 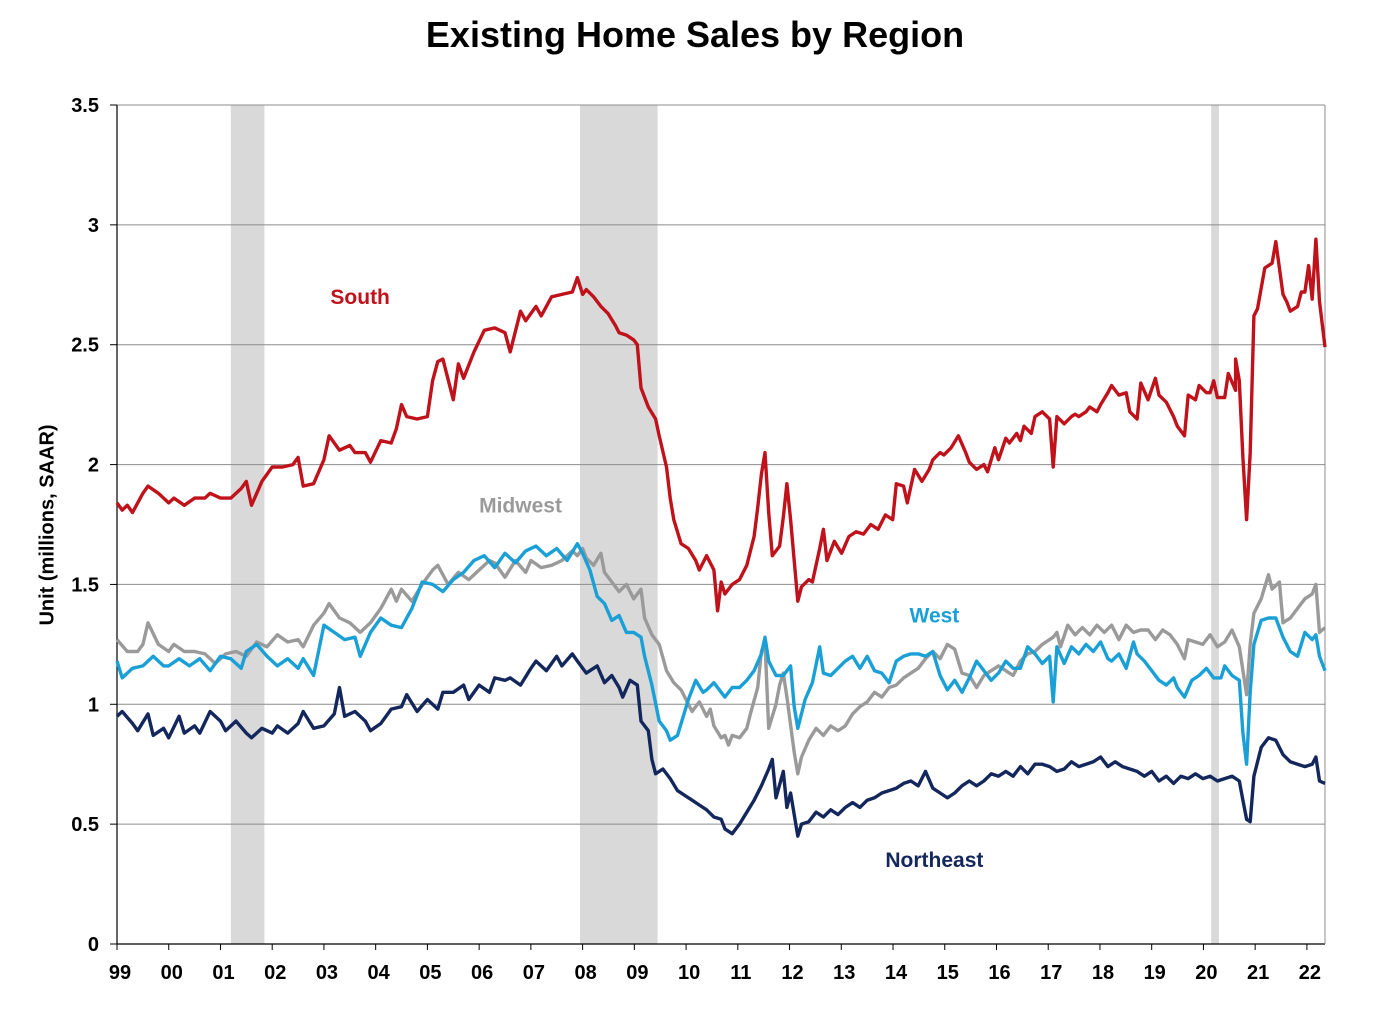 What do you see at coordinates (935, 616) in the screenshot?
I see `series-label-west: West` at bounding box center [935, 616].